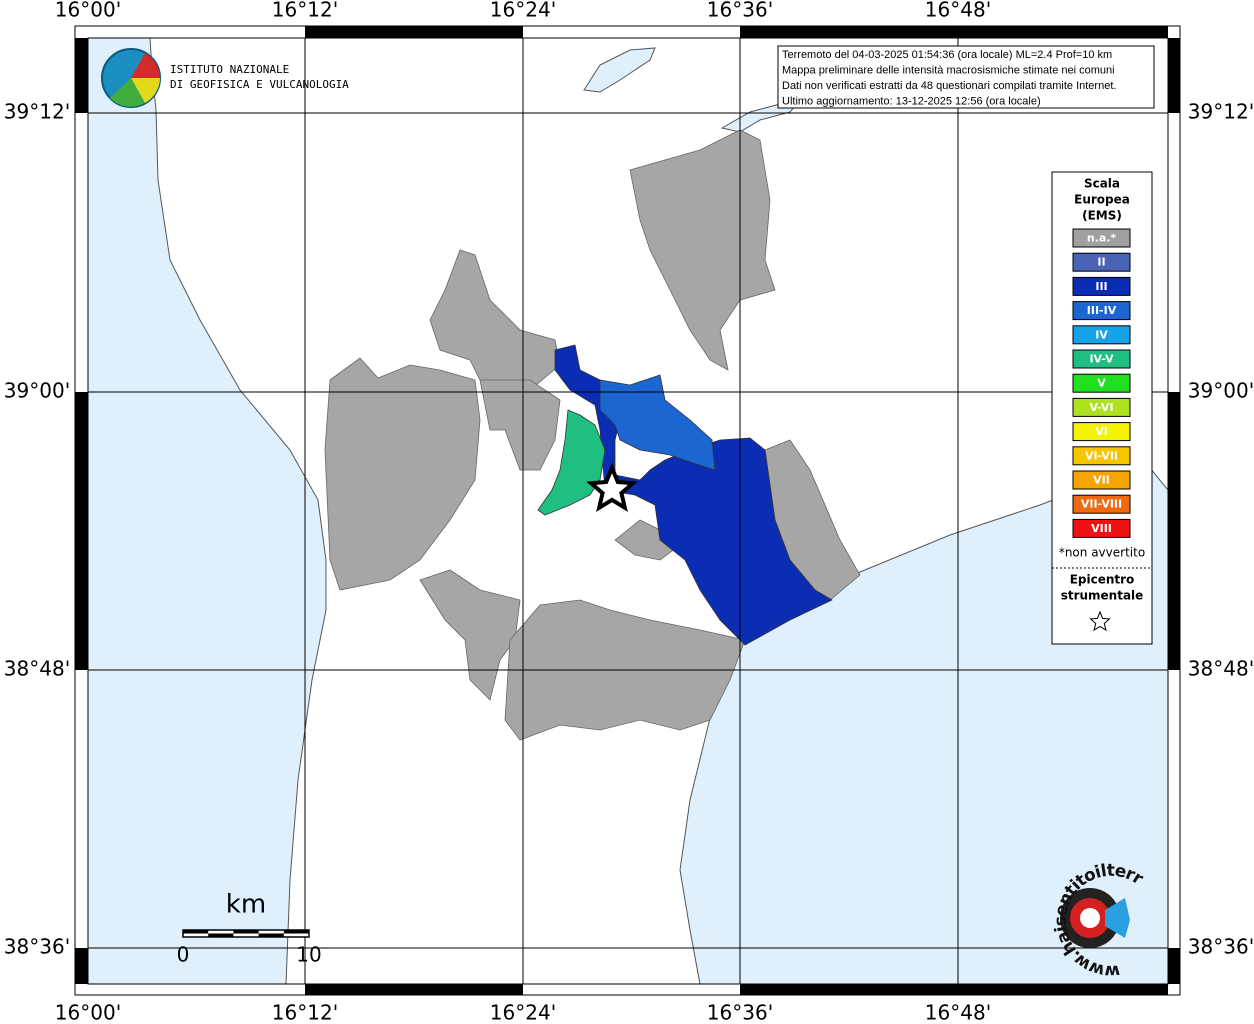 This screenshot has width=1254, height=1024. I want to click on legend-label: III, so click(1101, 286).